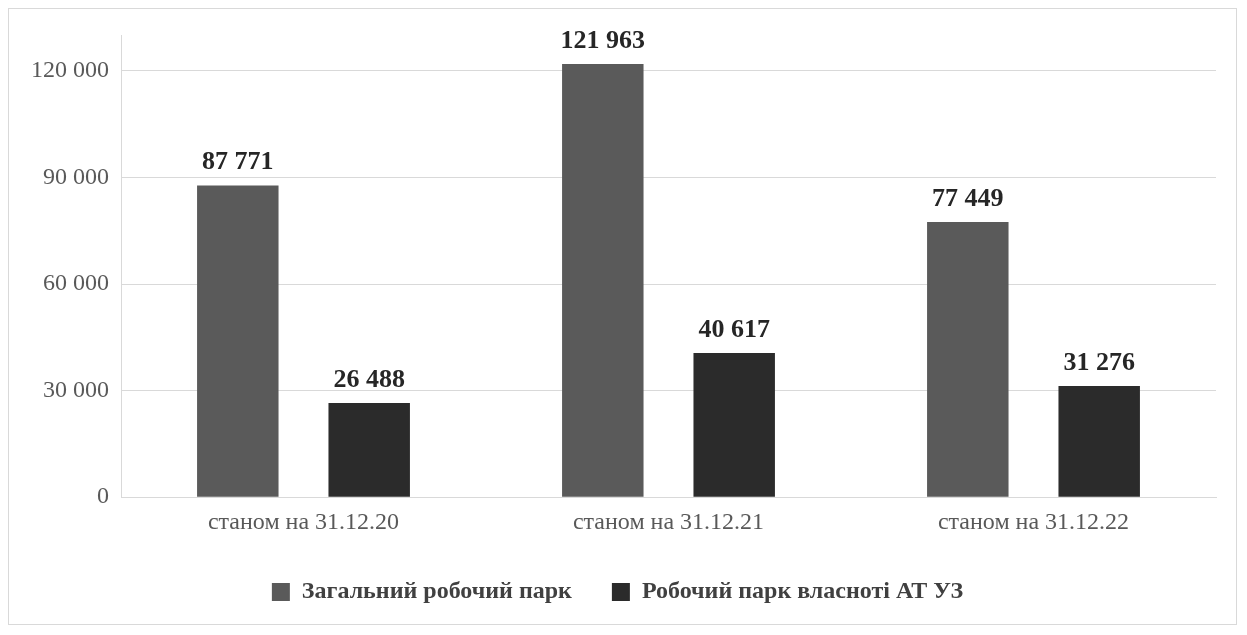 The height and width of the screenshot is (635, 1247). I want to click on legend-label: Робочий парк власноті АТ УЗ, so click(802, 590).